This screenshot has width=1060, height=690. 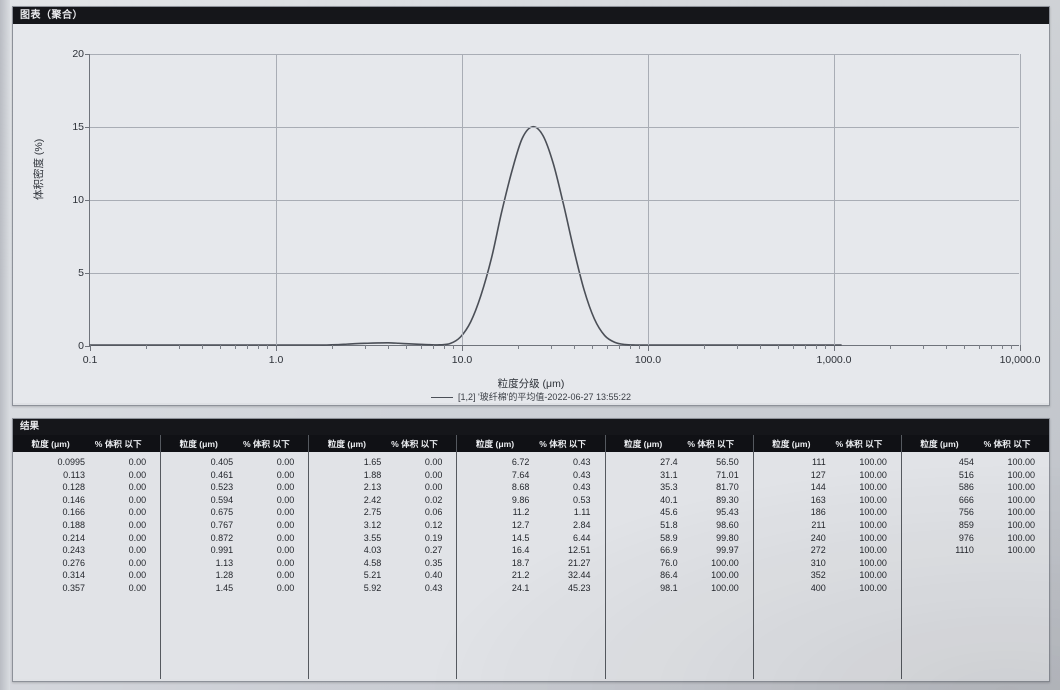 I want to click on cell-size: 1.13, so click(x=224, y=562).